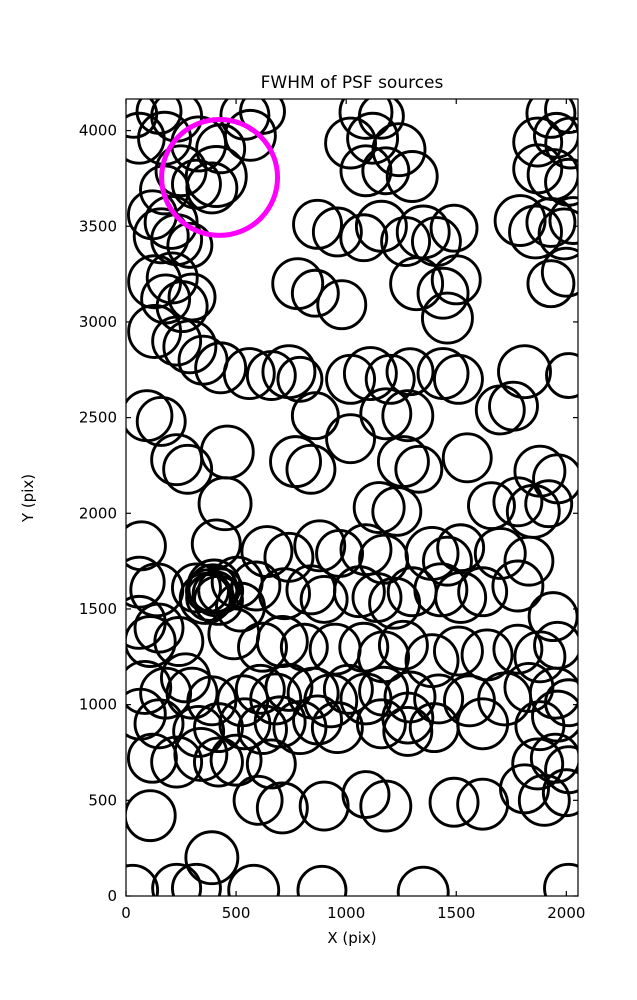 Image resolution: width=637 pixels, height=1000 pixels. I want to click on y-tick-label: 3500, so click(98, 226).